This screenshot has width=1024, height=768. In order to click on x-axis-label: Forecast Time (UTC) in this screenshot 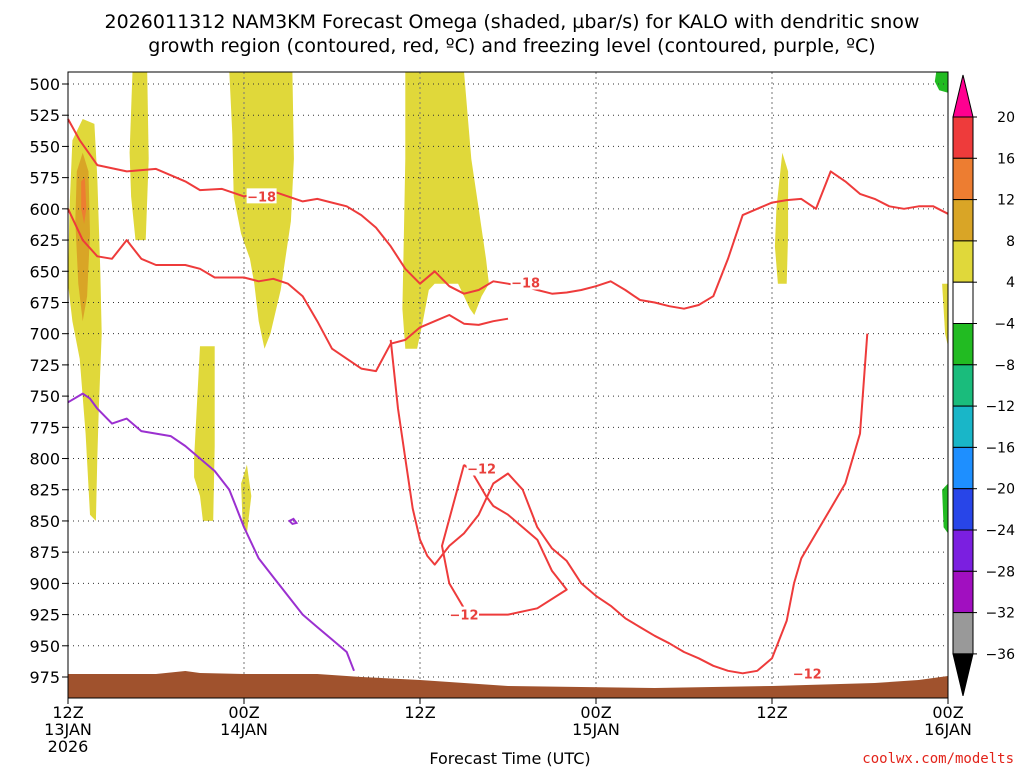, I will do `click(509, 758)`.